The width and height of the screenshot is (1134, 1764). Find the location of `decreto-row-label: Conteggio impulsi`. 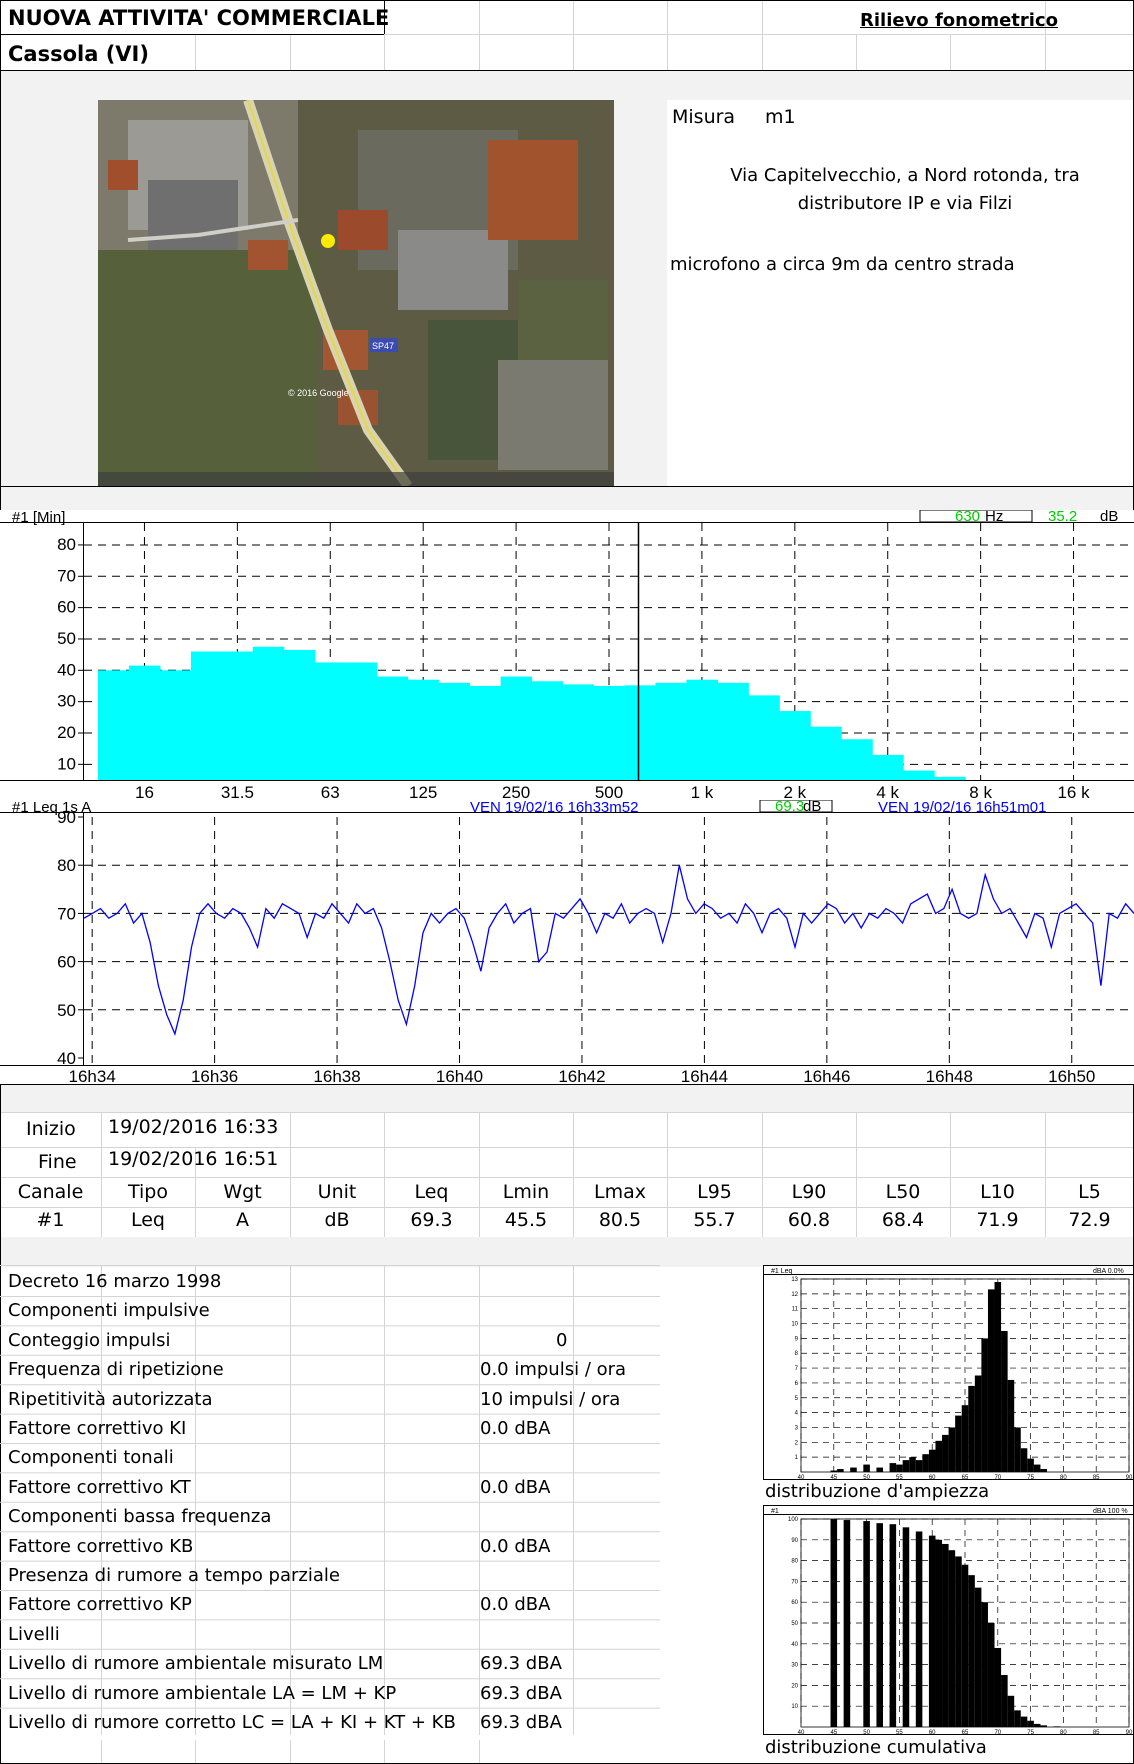

decreto-row-label: Conteggio impulsi is located at coordinates (89, 1341).